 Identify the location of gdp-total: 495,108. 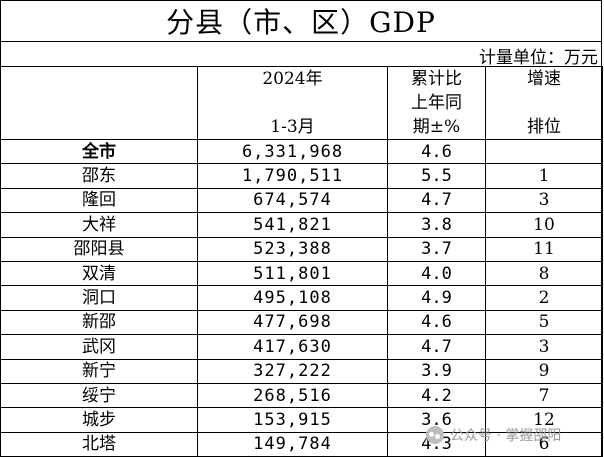
(292, 298).